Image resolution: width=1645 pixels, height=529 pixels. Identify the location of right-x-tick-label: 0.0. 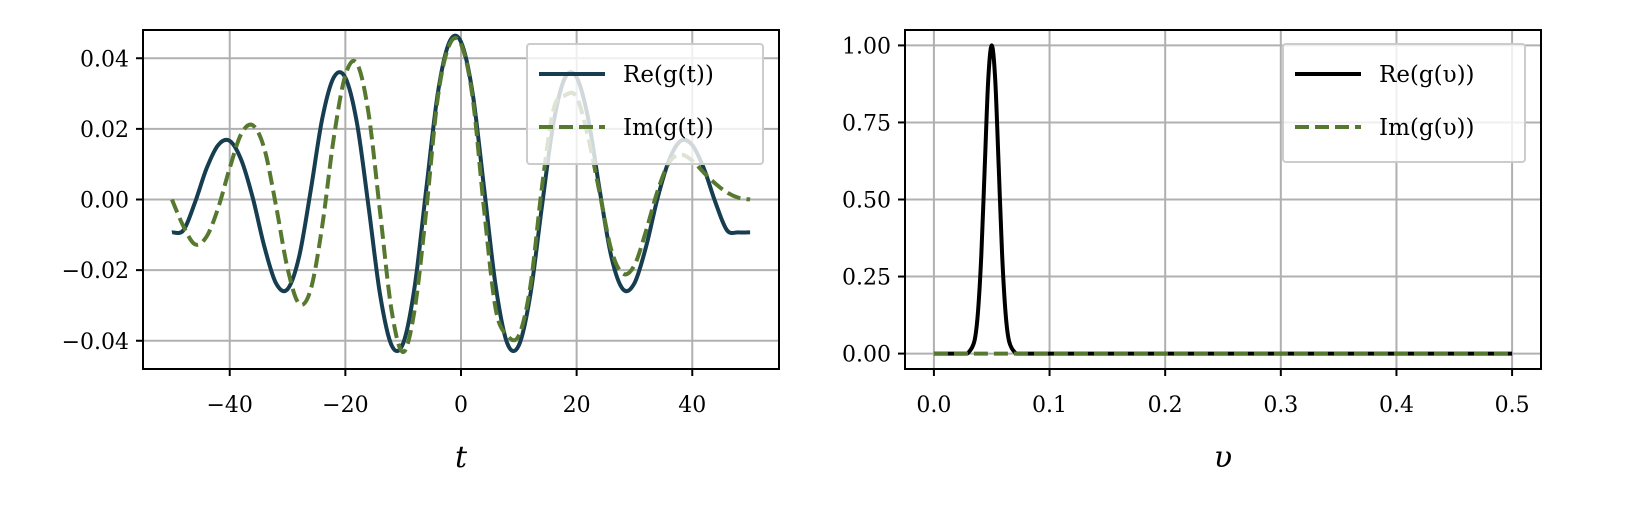
(933, 405).